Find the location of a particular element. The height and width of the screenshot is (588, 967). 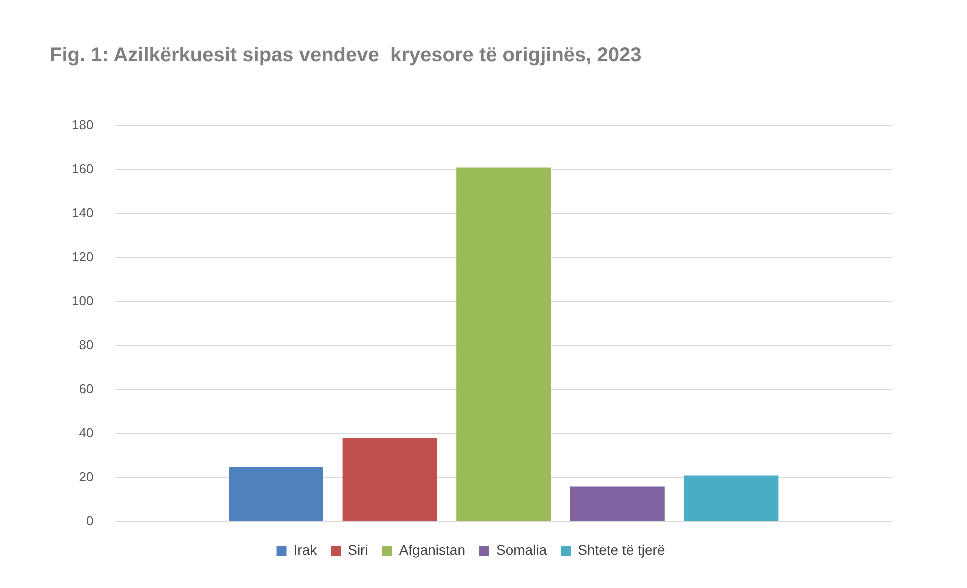

legend-label: Afganistan is located at coordinates (432, 550).